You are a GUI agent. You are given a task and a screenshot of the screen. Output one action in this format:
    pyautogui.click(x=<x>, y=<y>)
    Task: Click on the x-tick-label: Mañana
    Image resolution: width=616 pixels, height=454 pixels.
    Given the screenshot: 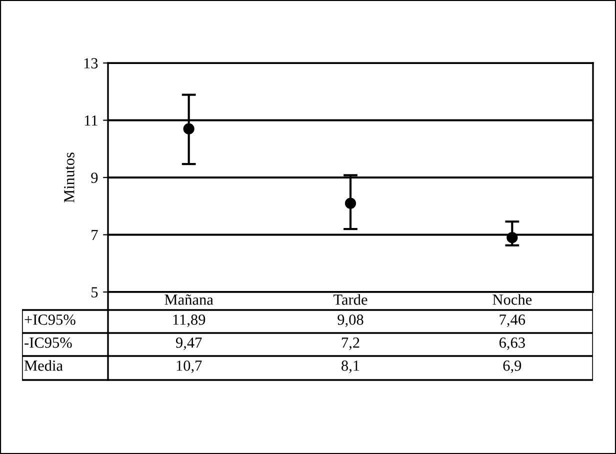 What is the action you would take?
    pyautogui.click(x=189, y=299)
    